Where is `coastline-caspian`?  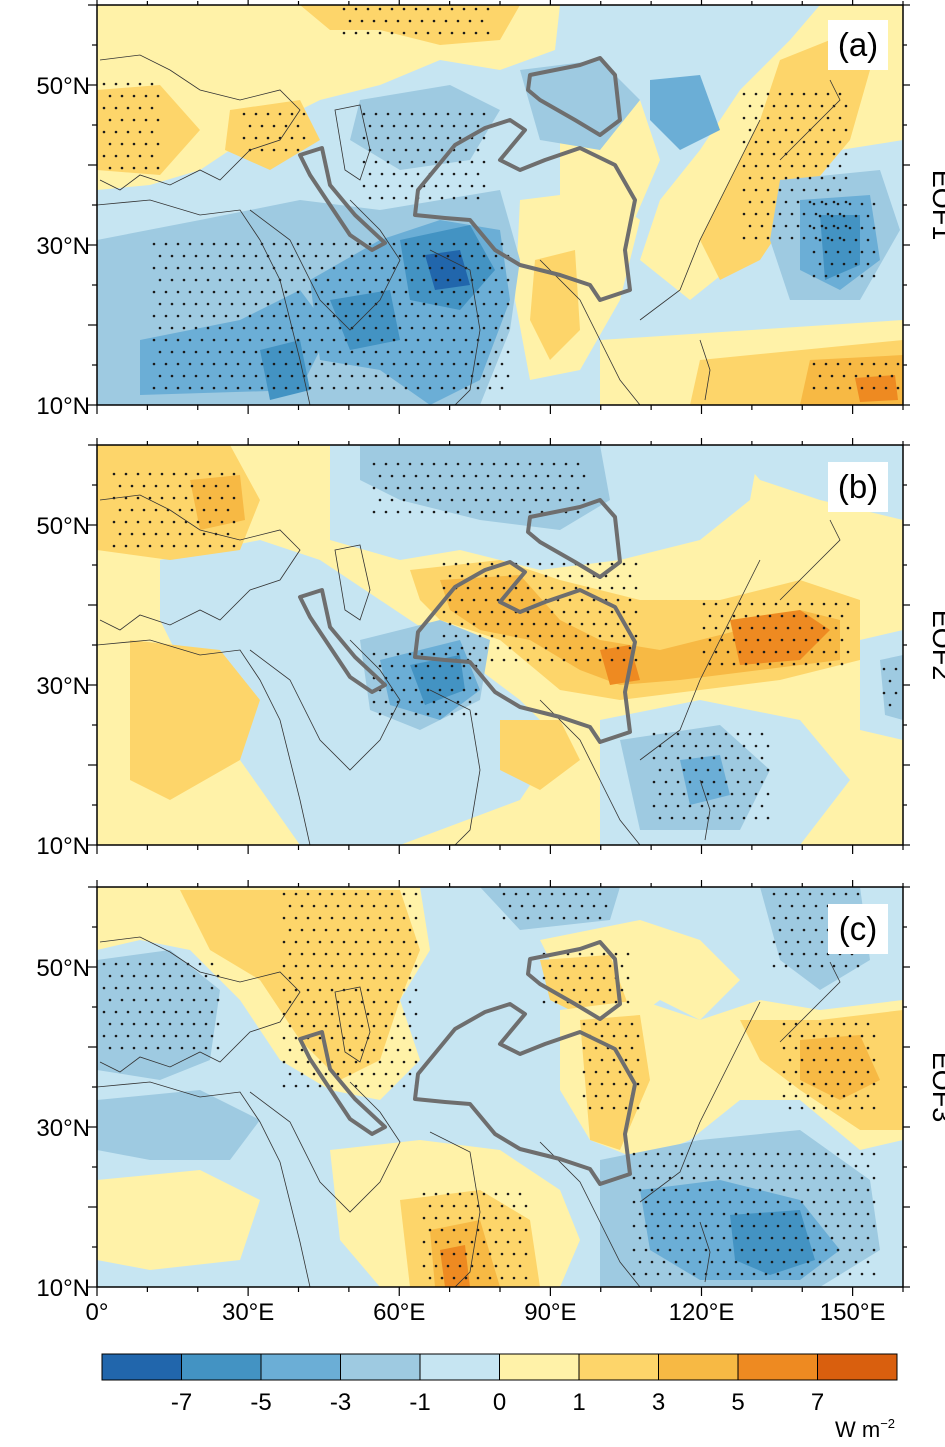
coastline-caspian is located at coordinates (352, 142).